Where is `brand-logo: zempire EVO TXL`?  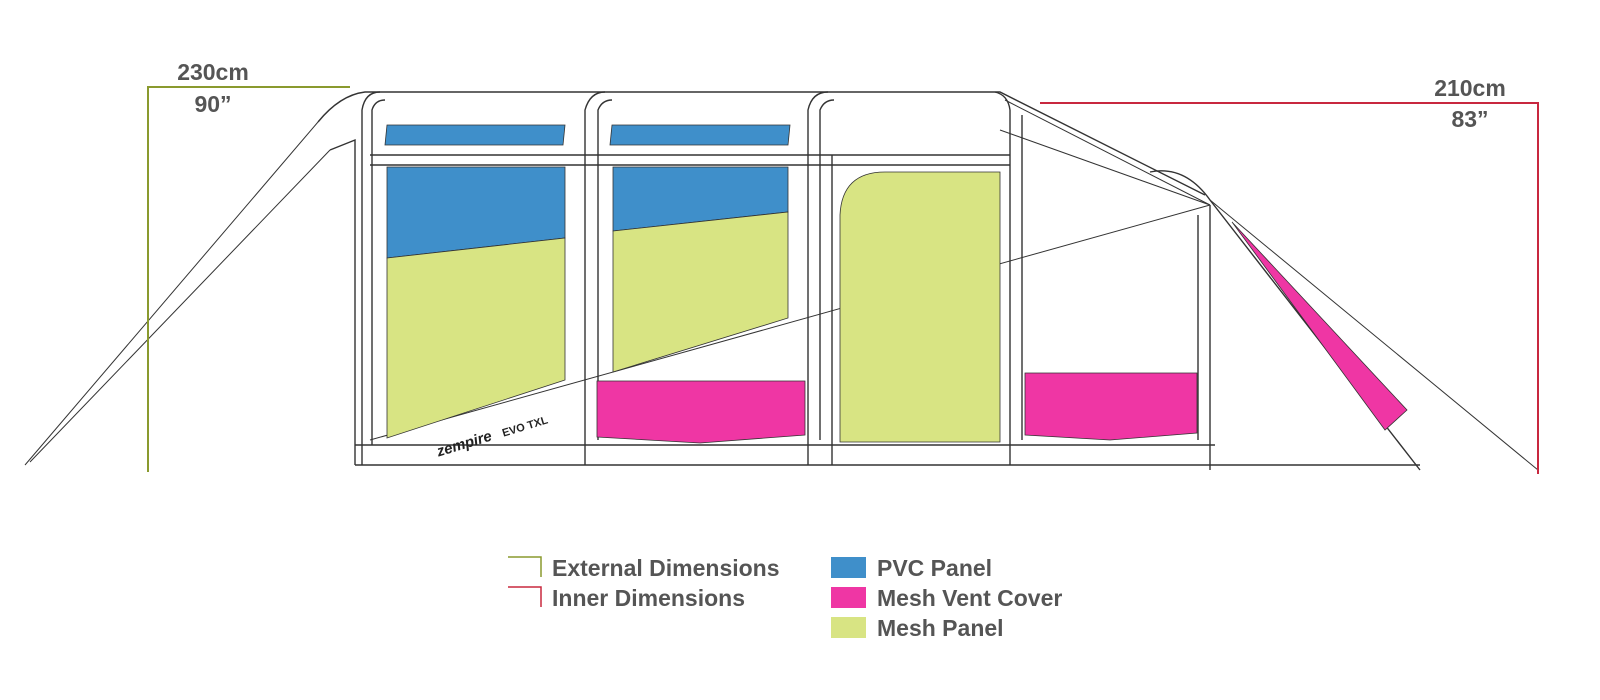 brand-logo: zempire EVO TXL is located at coordinates (492, 437).